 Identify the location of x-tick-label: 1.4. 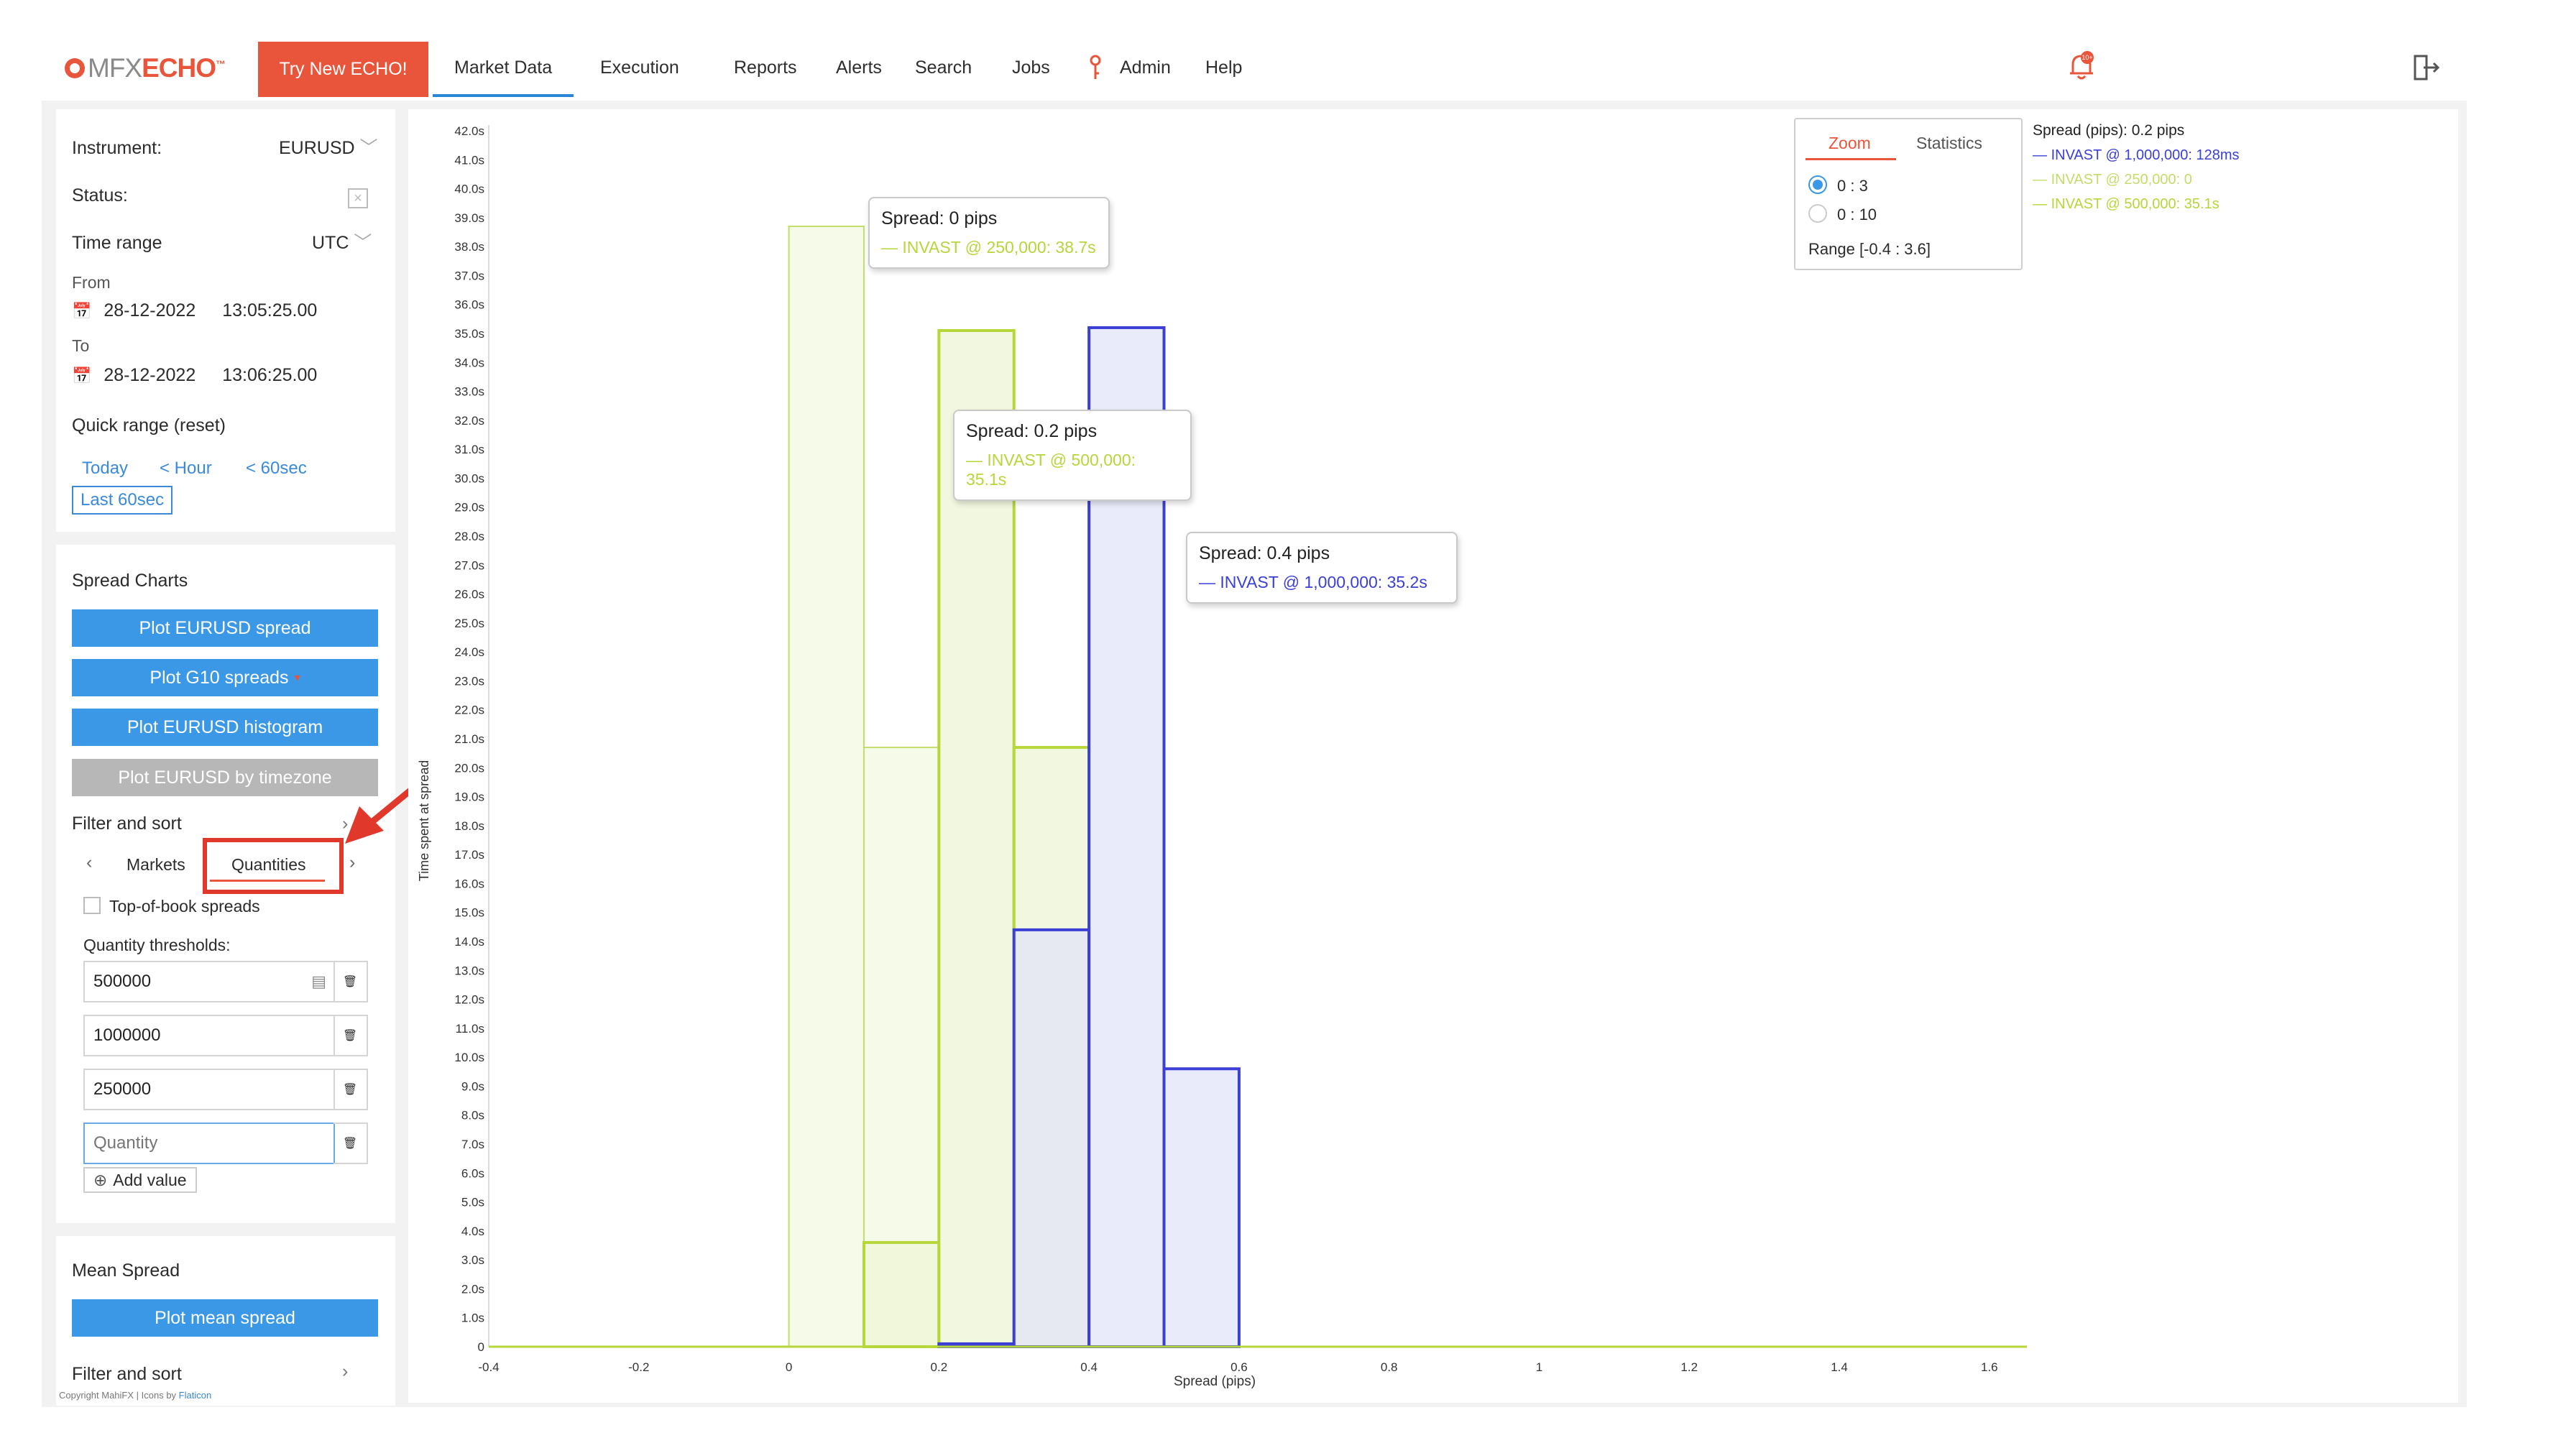
(1839, 1367).